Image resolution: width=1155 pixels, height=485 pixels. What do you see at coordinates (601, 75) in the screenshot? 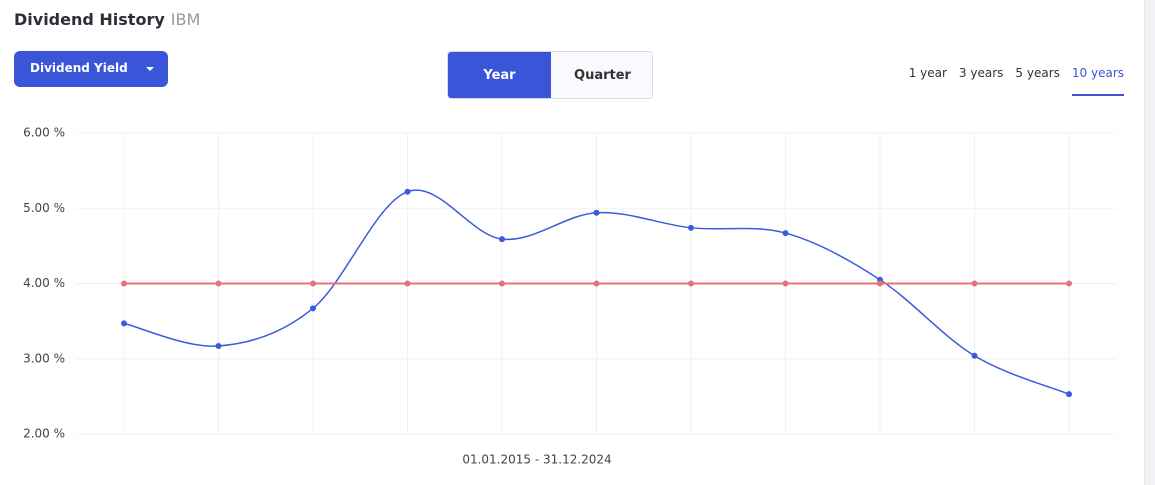
I see `toggle-option: Quarter` at bounding box center [601, 75].